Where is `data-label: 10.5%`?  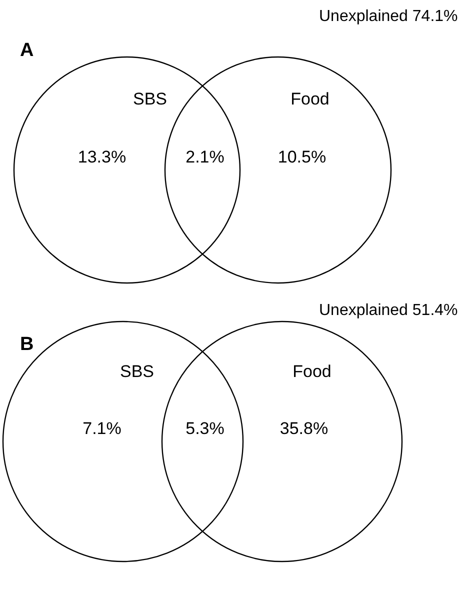 data-label: 10.5% is located at coordinates (302, 156).